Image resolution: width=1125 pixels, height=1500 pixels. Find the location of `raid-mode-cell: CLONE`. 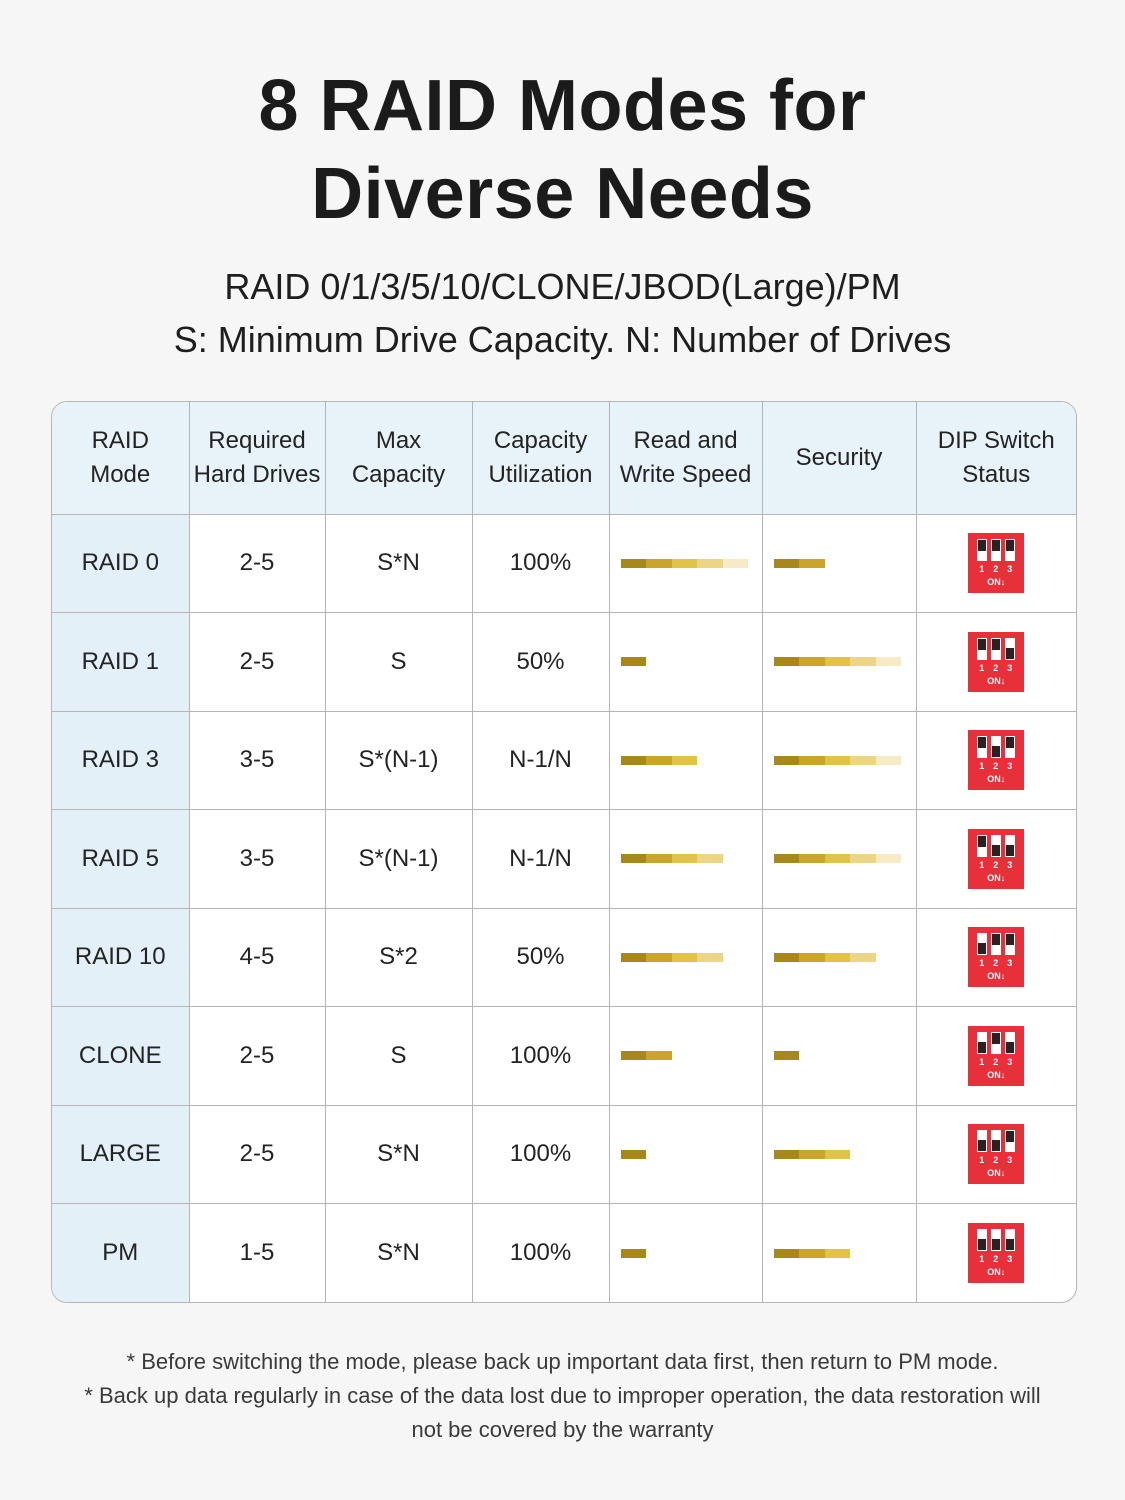

raid-mode-cell: CLONE is located at coordinates (121, 1056).